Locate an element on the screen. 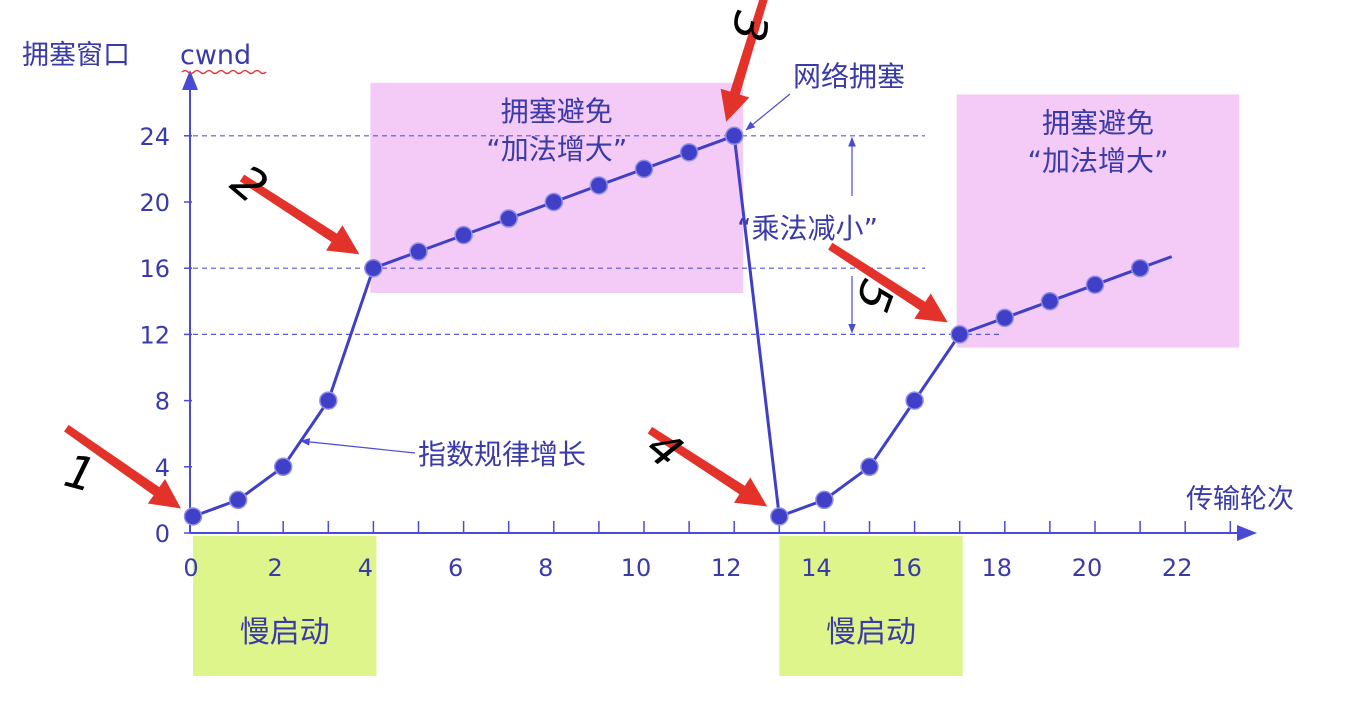 The image size is (1350, 714). y-axis-title-cwnd: cwnd is located at coordinates (215, 55).